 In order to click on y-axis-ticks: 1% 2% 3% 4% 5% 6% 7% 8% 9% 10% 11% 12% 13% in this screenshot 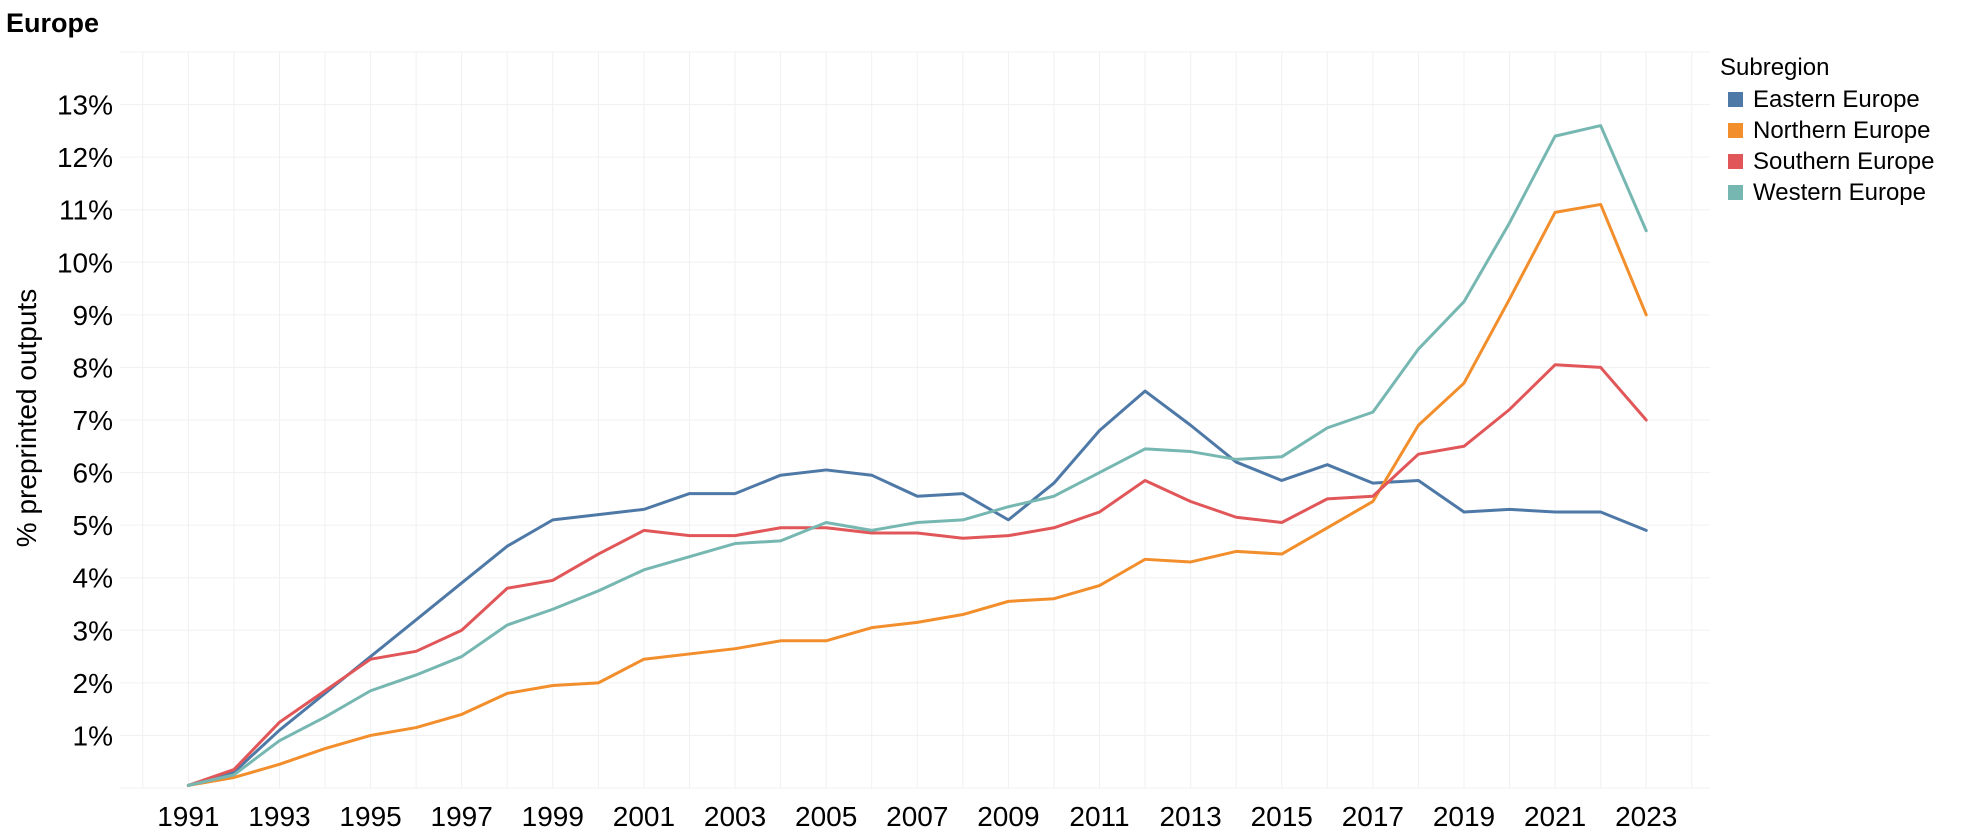, I will do `click(85, 421)`.